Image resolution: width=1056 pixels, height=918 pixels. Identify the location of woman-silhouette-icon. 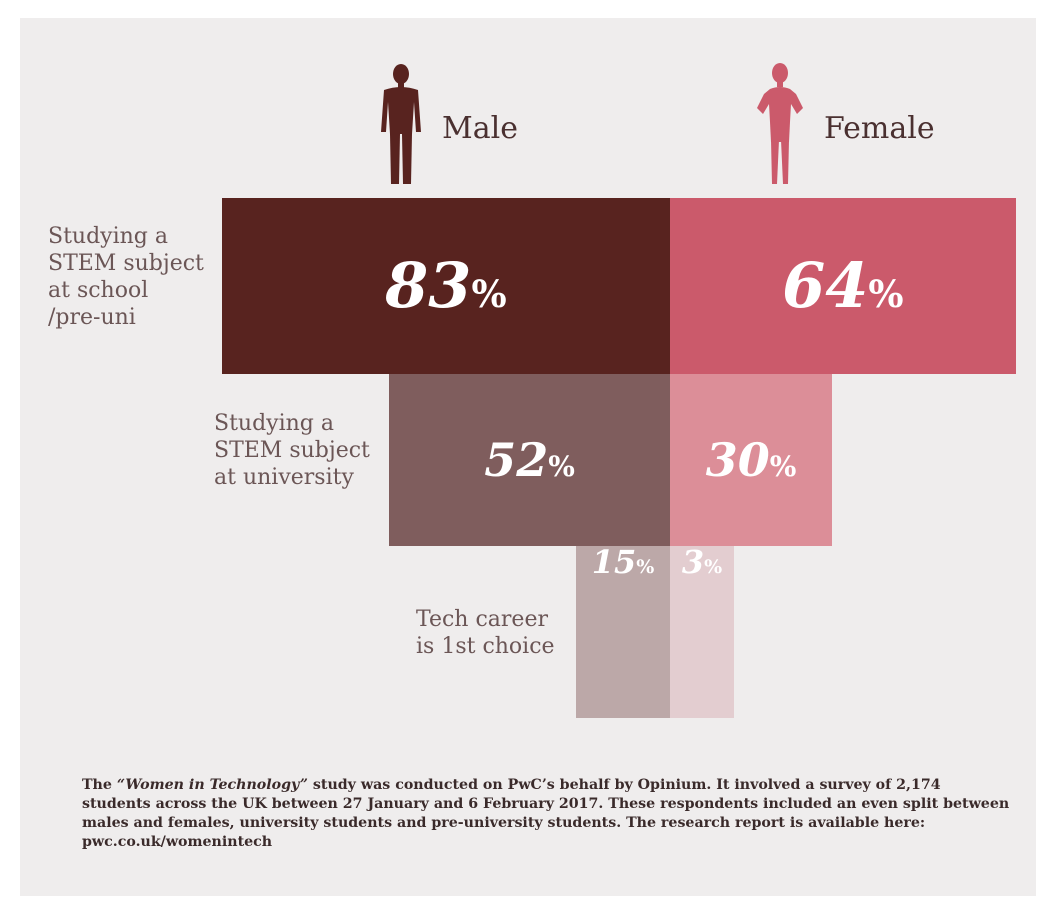
(780, 123).